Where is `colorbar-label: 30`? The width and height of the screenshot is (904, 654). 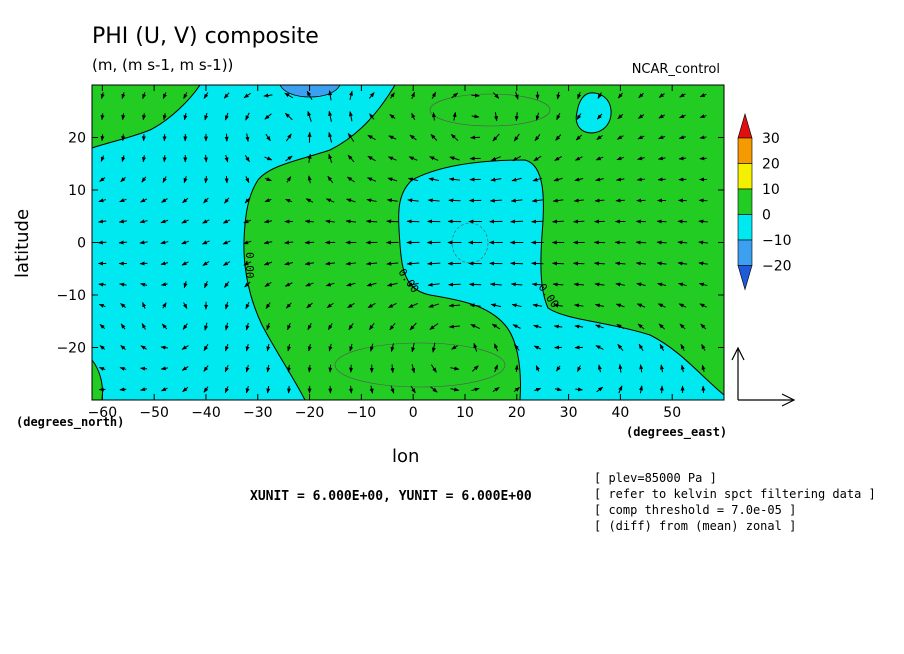
colorbar-label: 30 is located at coordinates (771, 139).